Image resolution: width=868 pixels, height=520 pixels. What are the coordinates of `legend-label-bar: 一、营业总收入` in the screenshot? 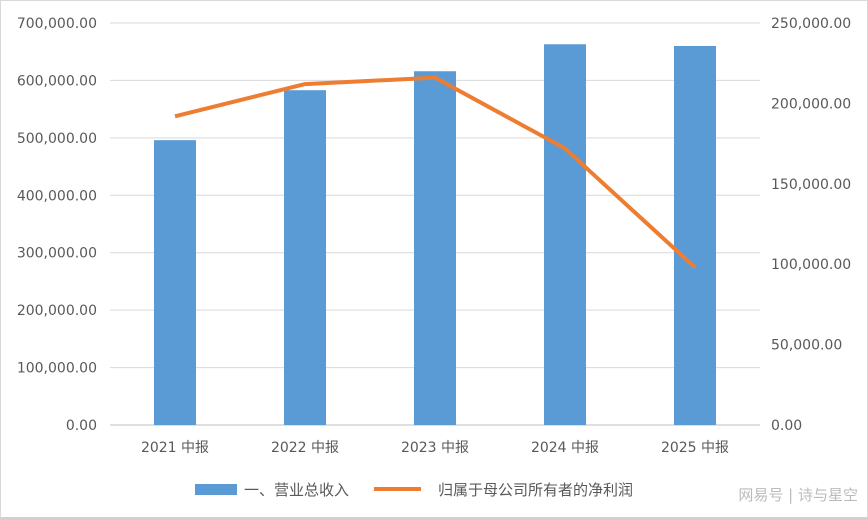 It's located at (296, 490).